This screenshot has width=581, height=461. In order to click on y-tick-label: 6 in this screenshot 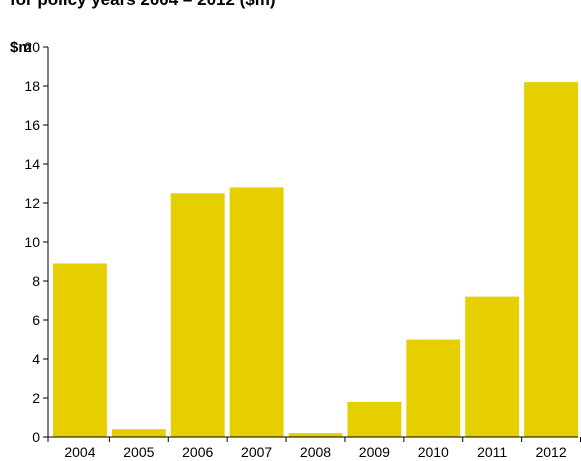, I will do `click(36, 320)`.